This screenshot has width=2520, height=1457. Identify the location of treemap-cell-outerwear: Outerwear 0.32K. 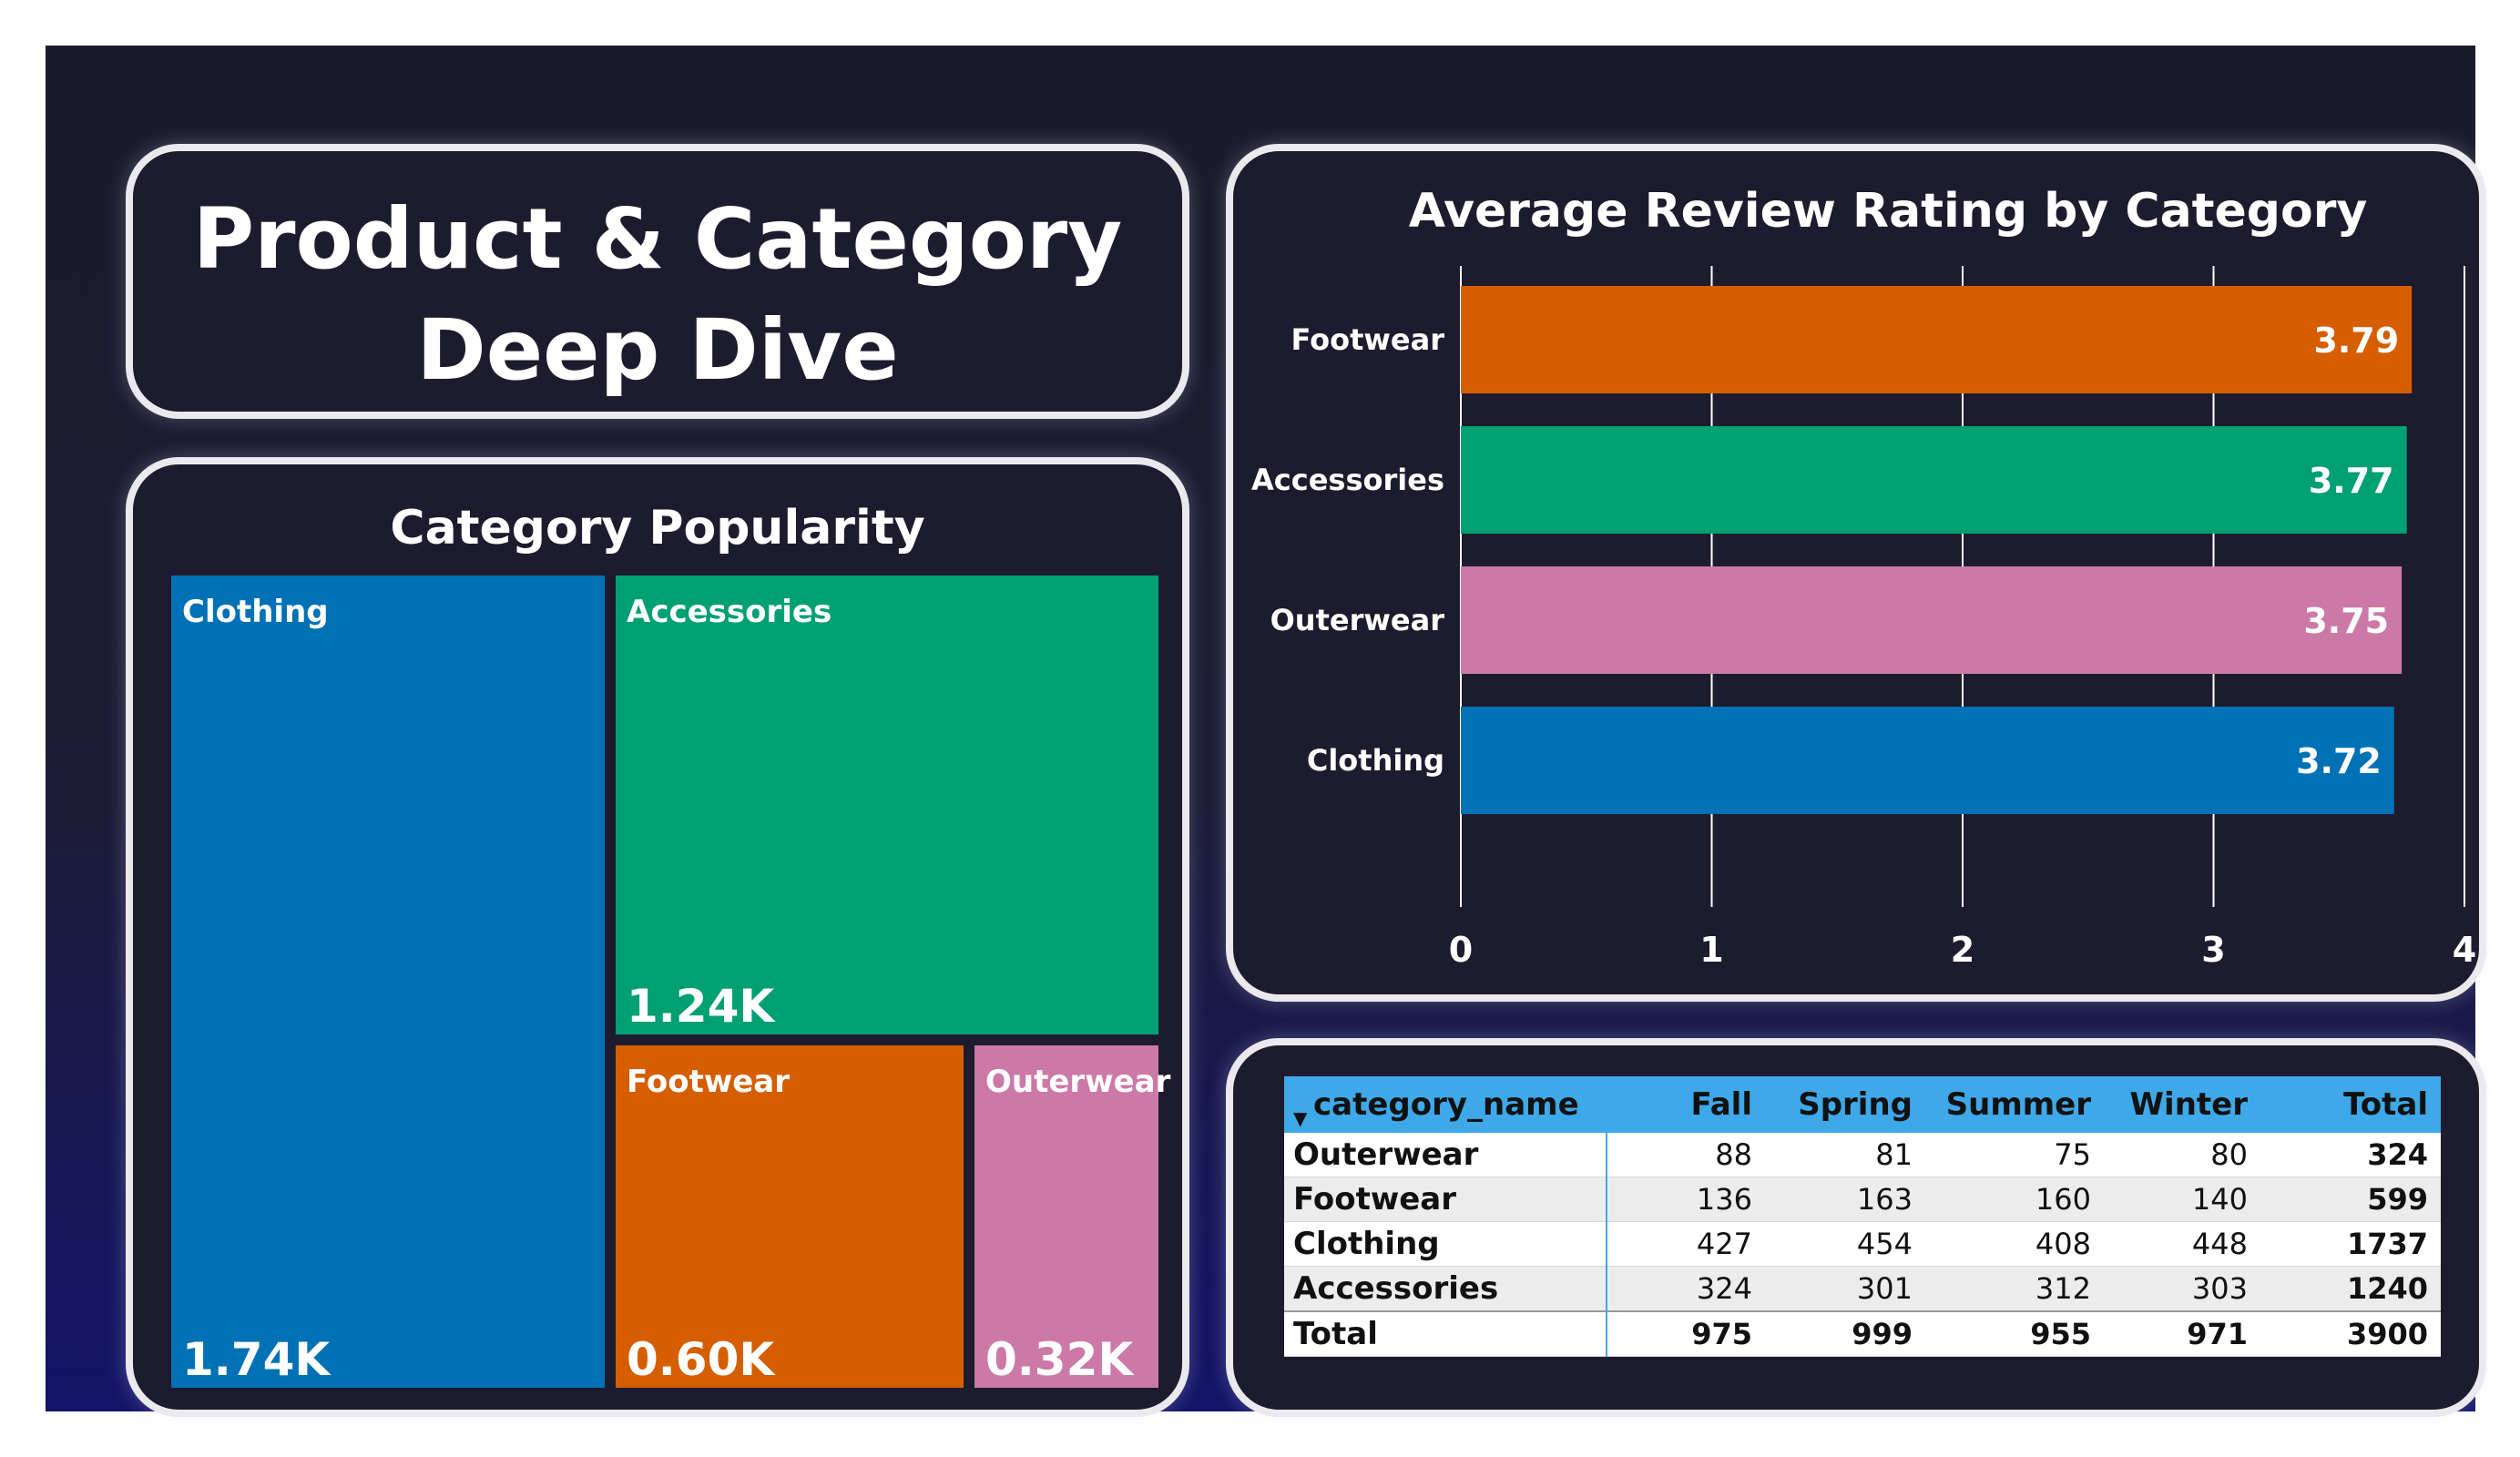
(1072, 1216).